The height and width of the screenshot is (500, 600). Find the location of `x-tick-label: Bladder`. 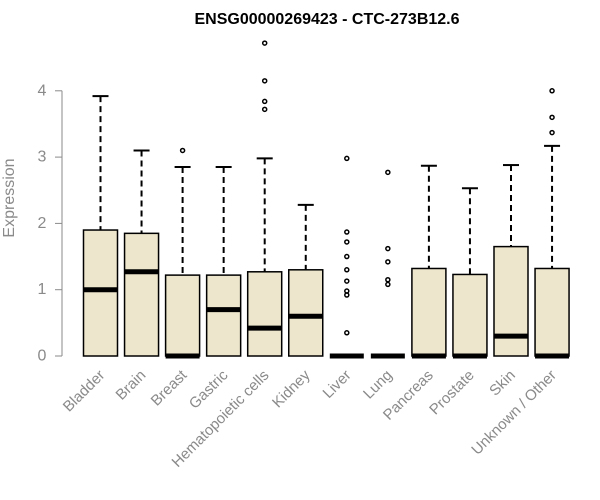

x-tick-label: Bladder is located at coordinates (84, 391).